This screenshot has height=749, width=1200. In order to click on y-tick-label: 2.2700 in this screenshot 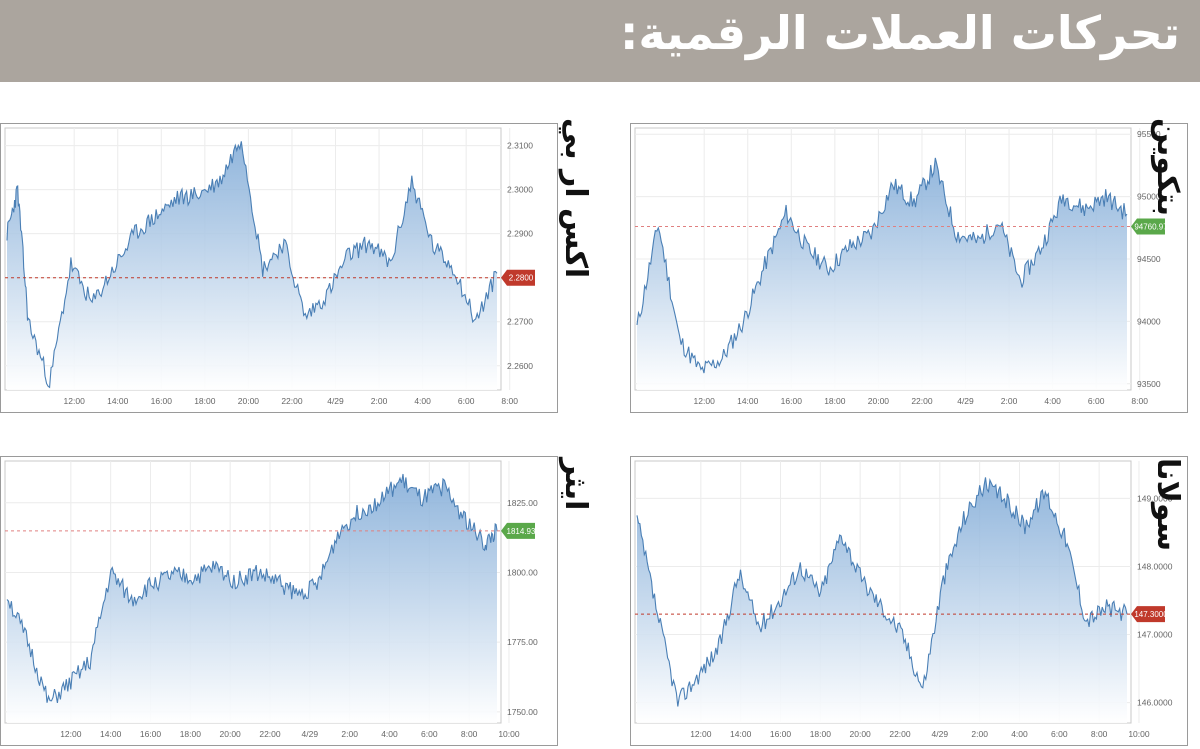, I will do `click(520, 322)`.